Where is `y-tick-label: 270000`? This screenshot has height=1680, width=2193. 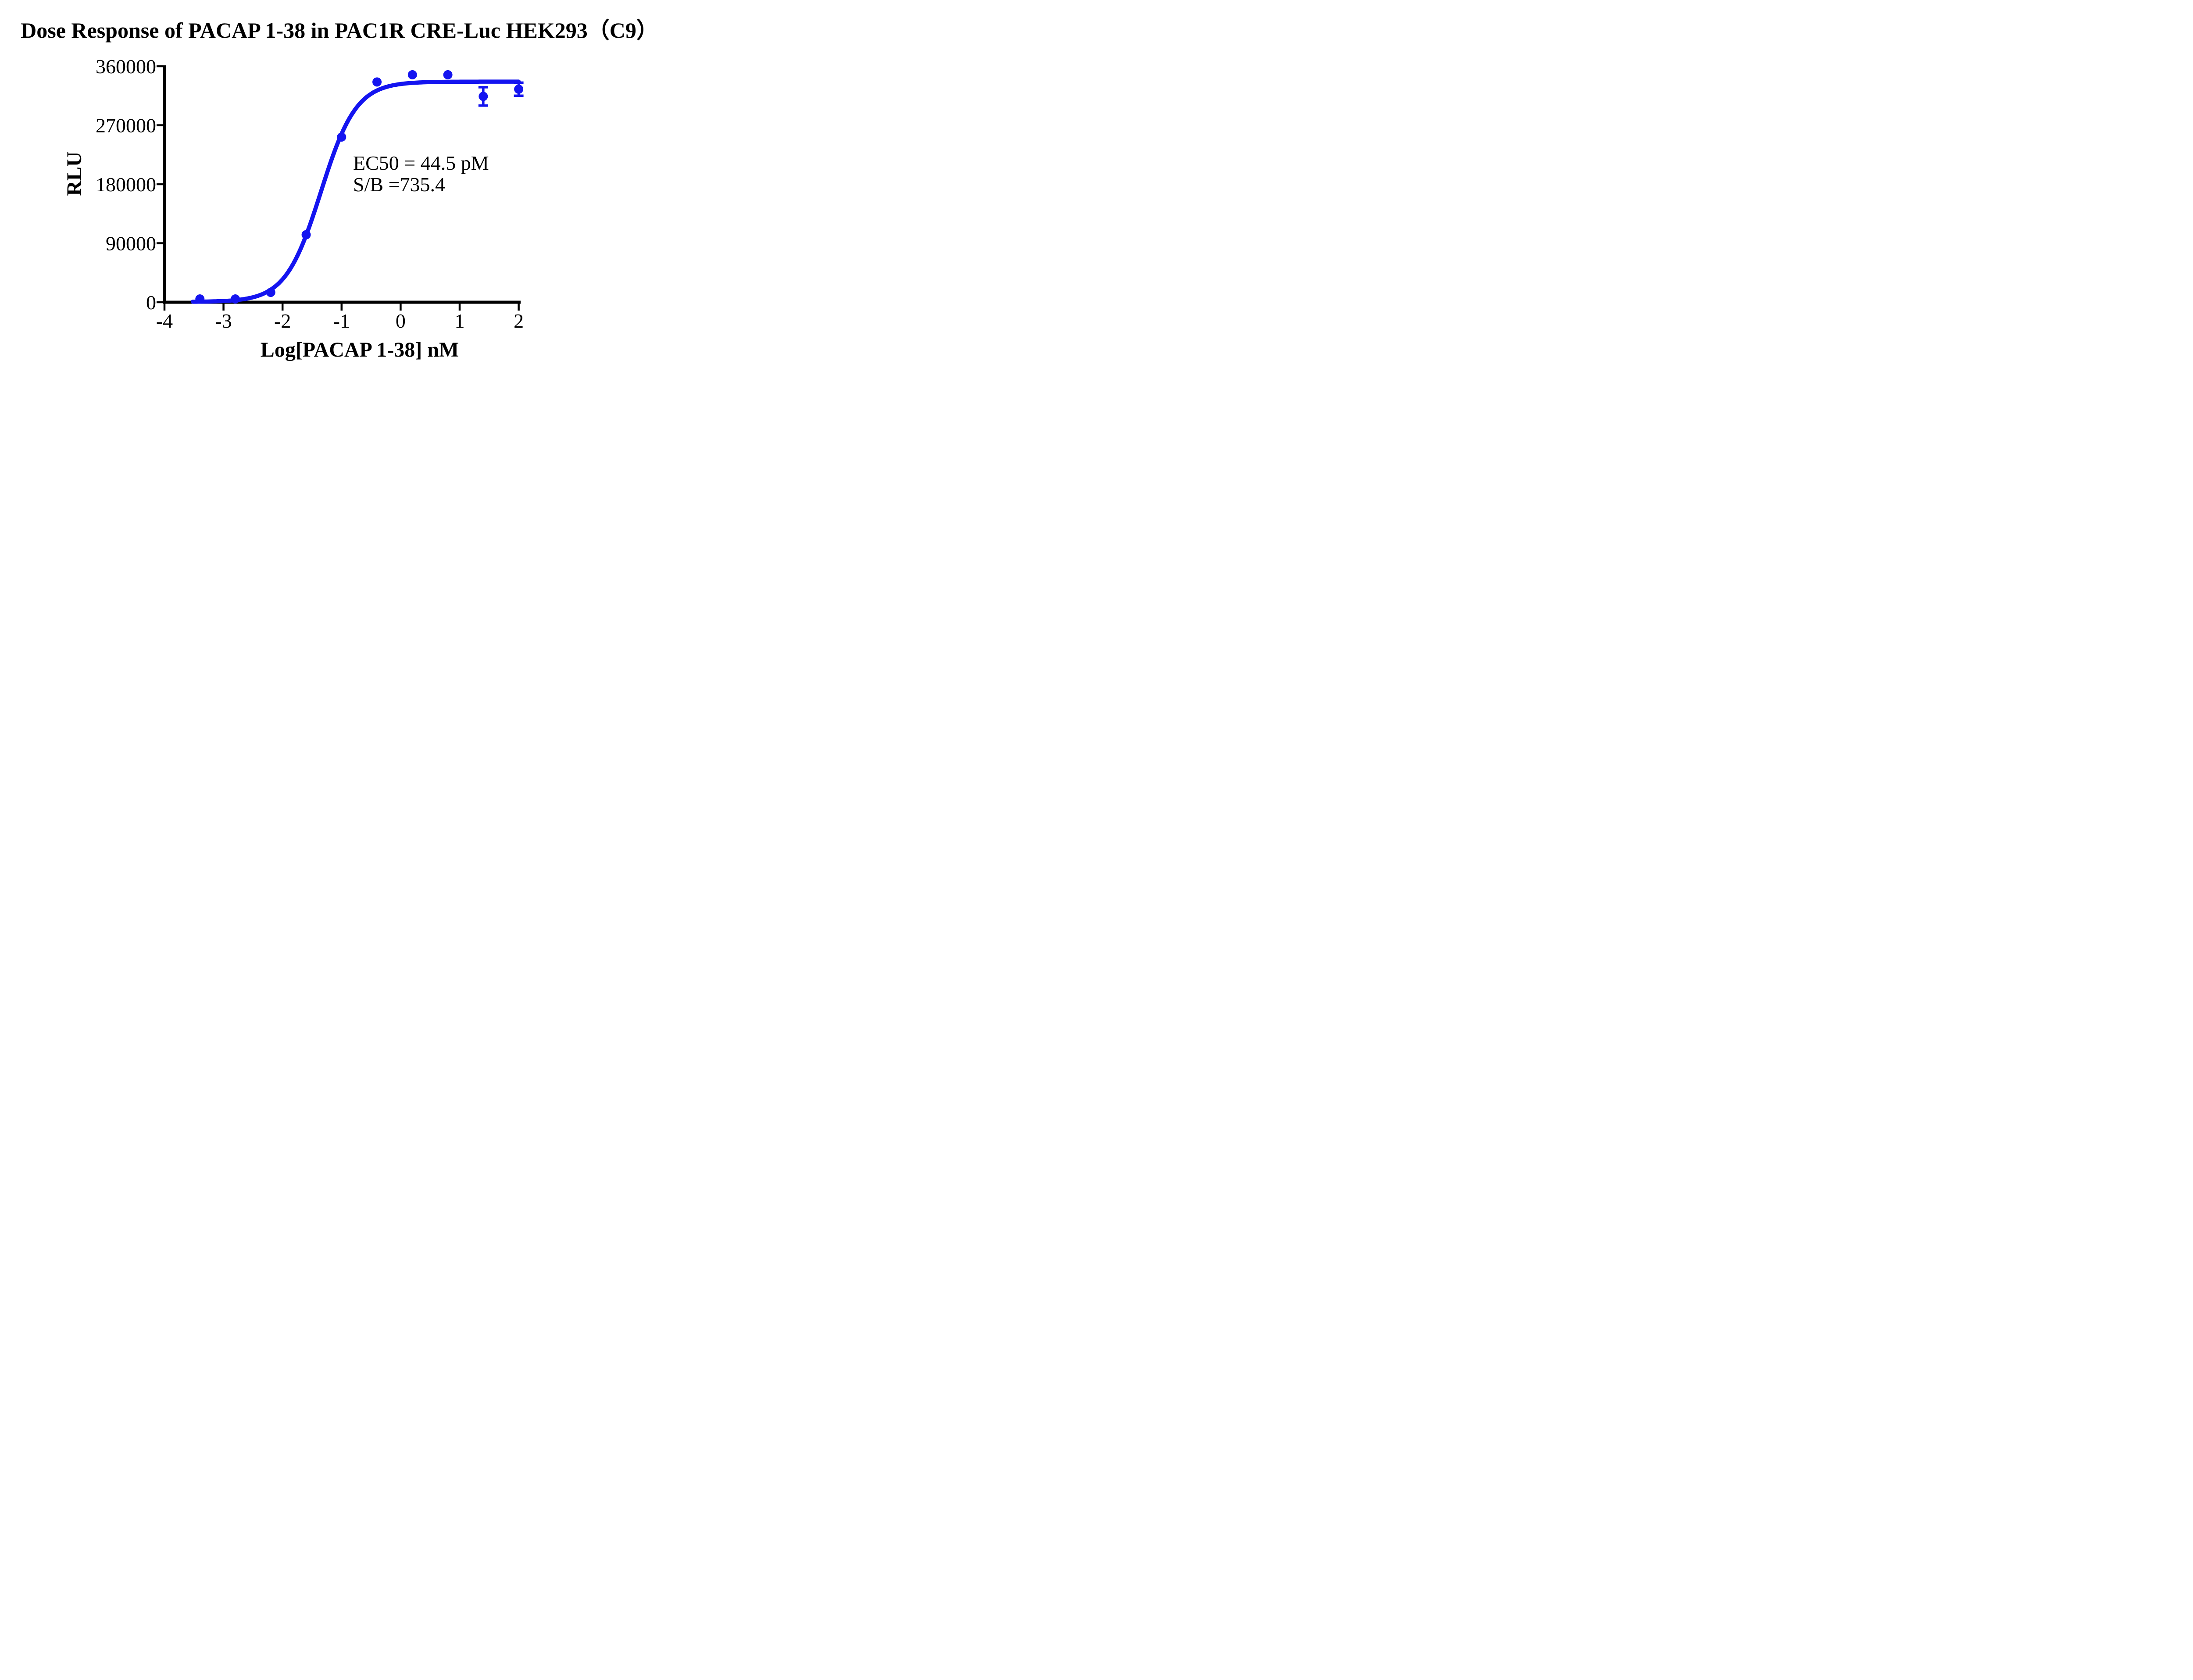 y-tick-label: 270000 is located at coordinates (126, 125).